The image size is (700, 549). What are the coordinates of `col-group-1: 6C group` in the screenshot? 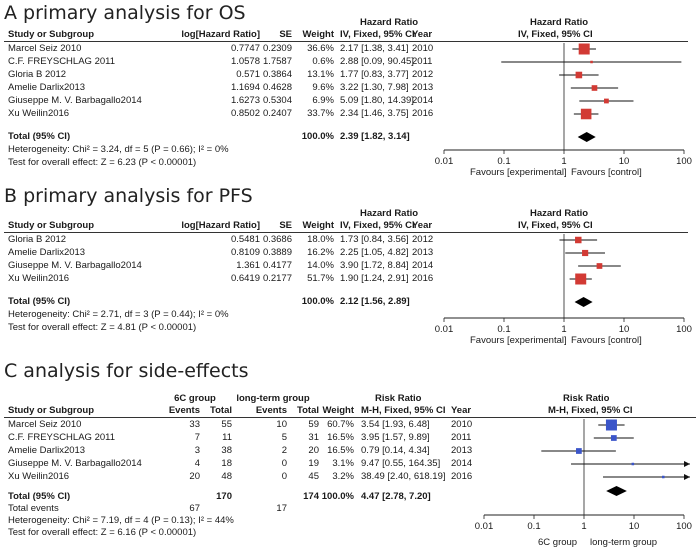 It's located at (195, 398).